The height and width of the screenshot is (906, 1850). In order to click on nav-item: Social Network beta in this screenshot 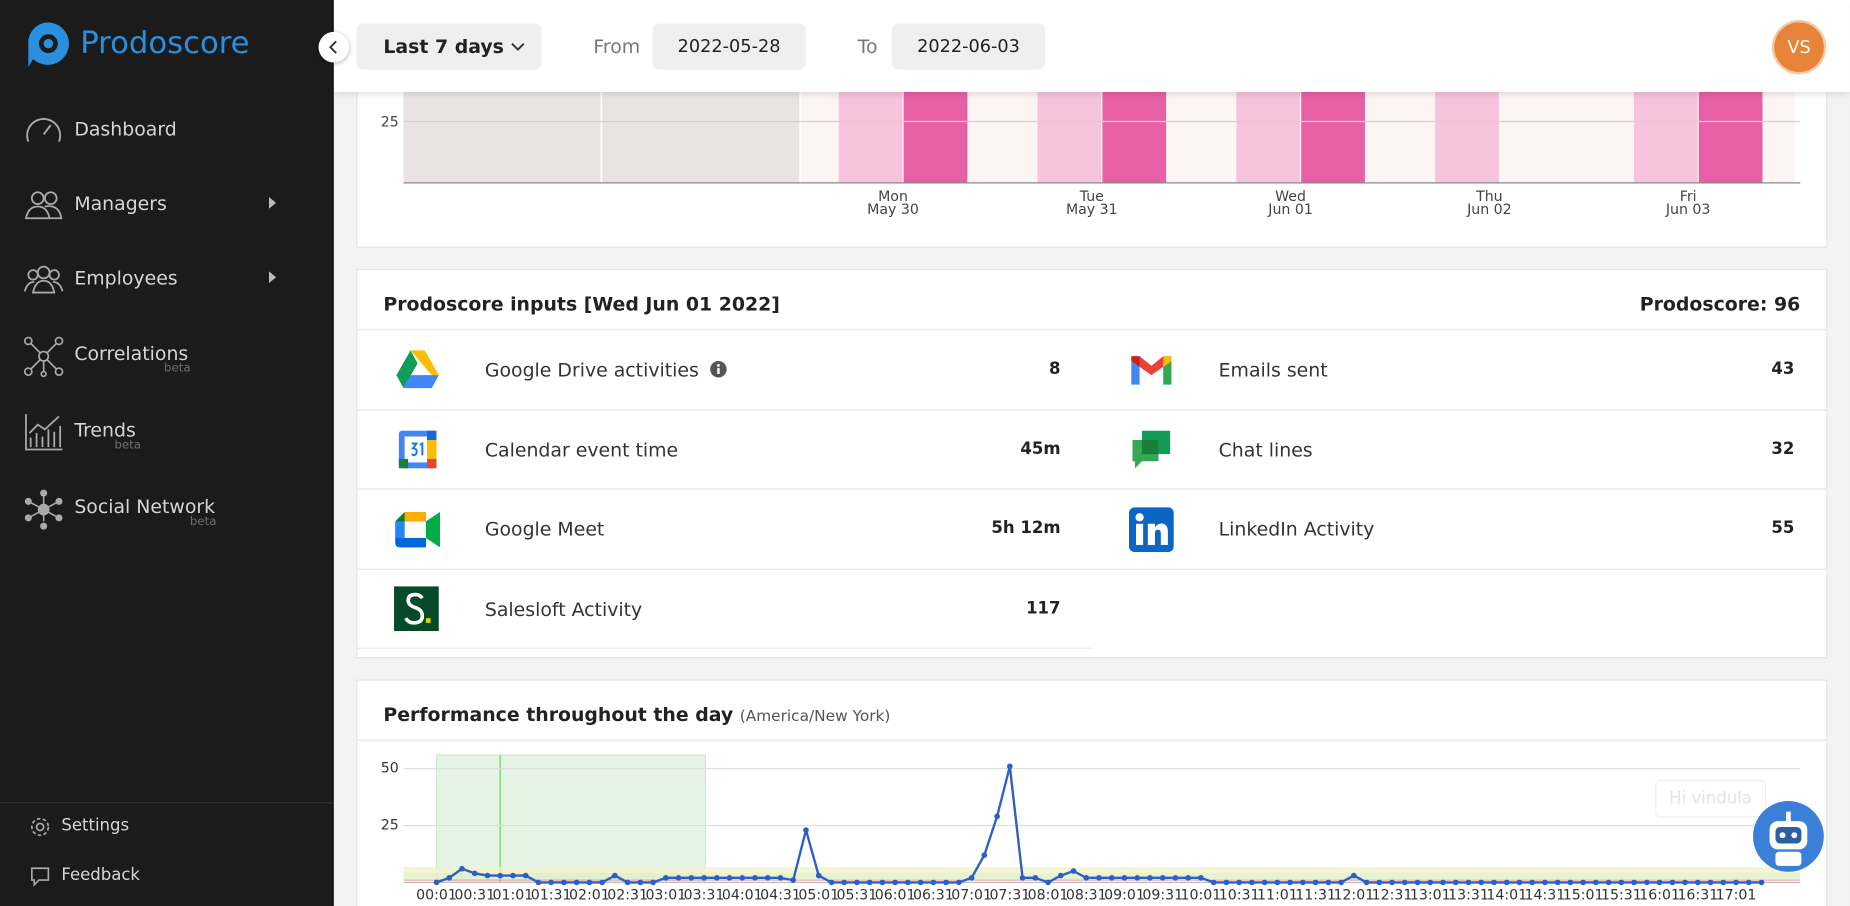, I will do `click(167, 508)`.